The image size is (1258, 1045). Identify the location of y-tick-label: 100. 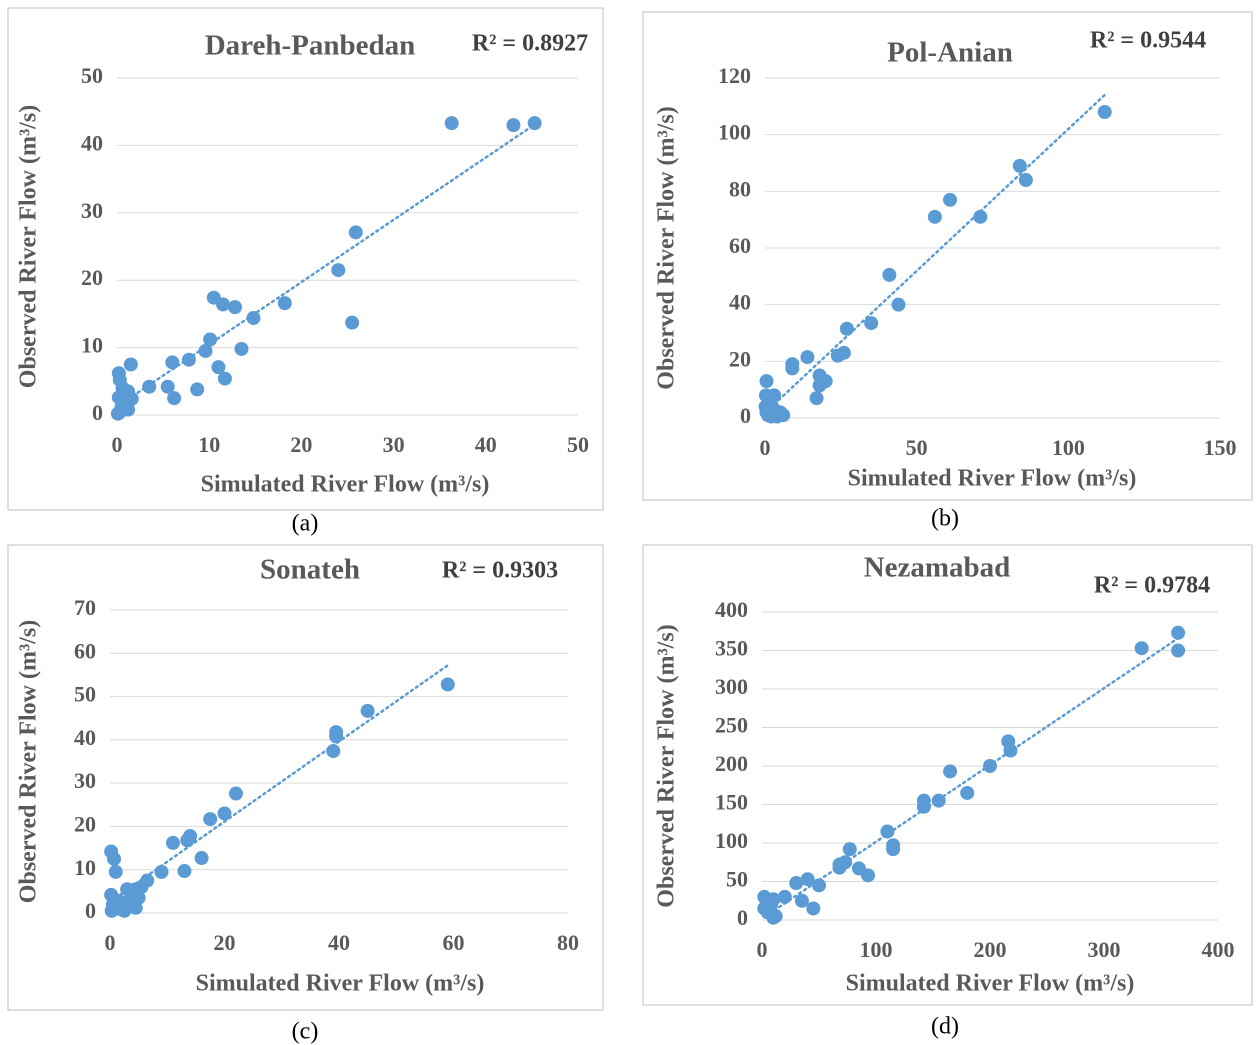
(734, 132).